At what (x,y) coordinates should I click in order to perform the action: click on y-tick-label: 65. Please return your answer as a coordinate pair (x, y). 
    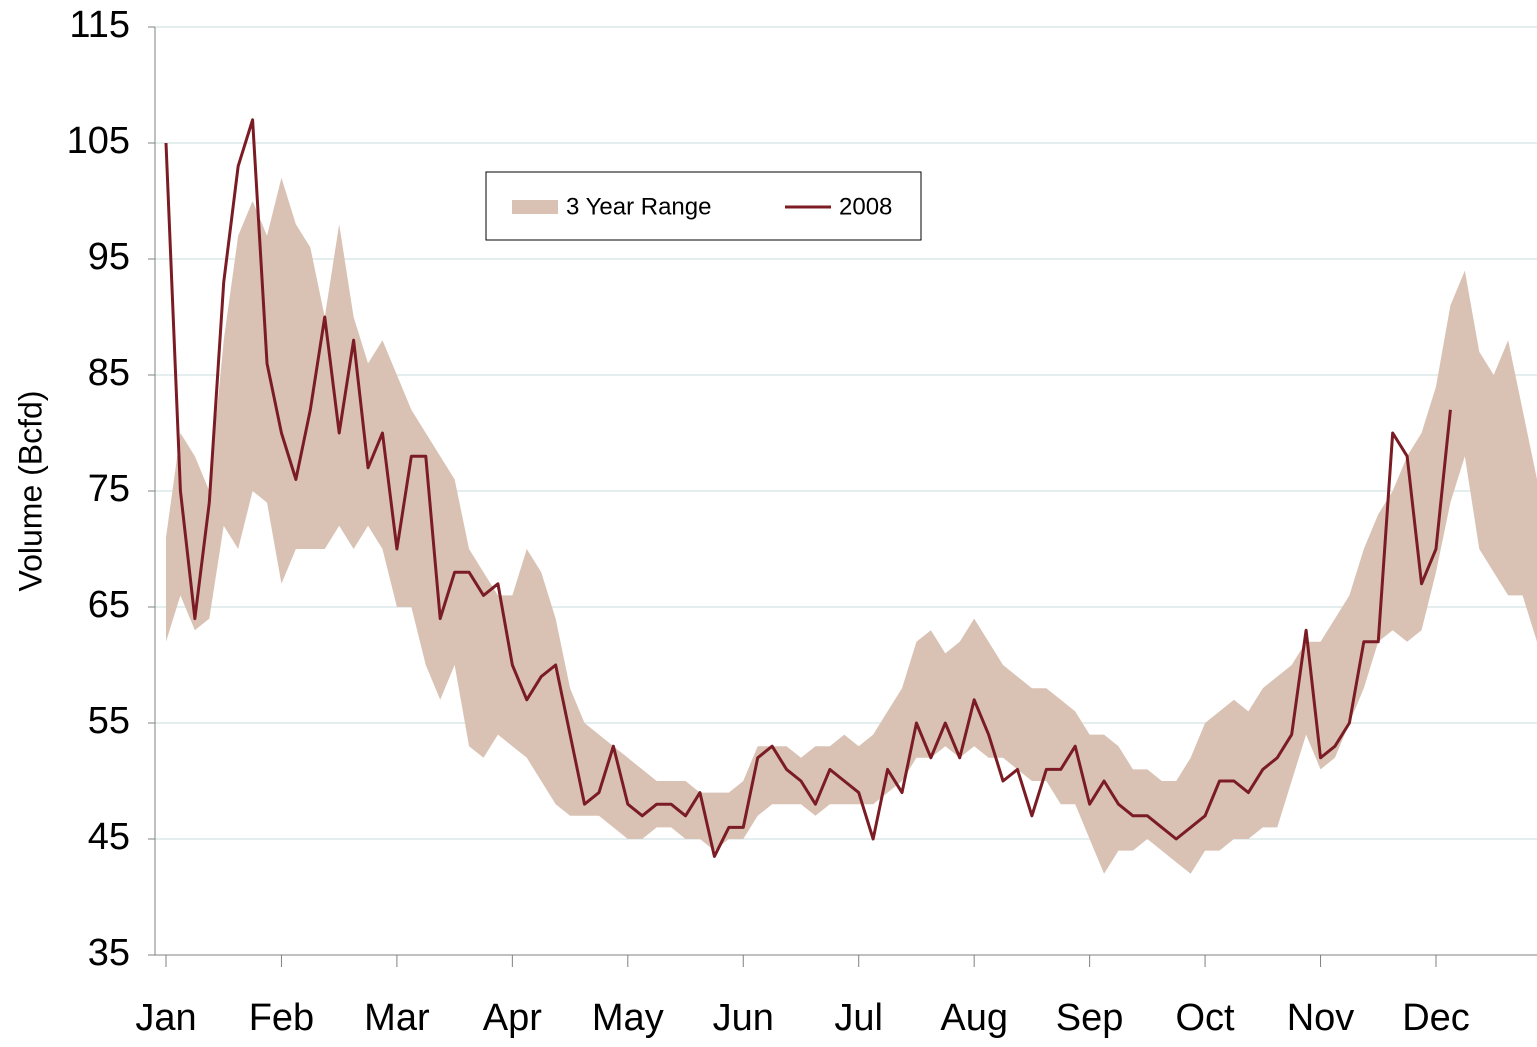
    Looking at the image, I should click on (109, 605).